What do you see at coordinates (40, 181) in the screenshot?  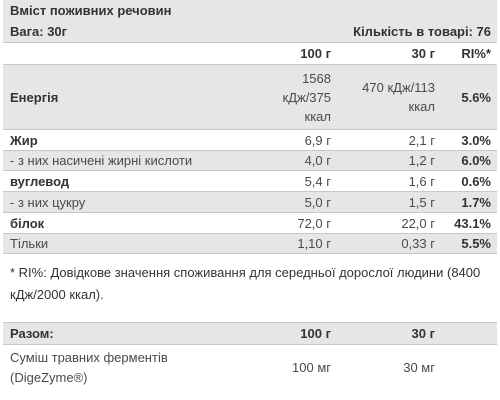 I see `row-label: вуглевод` at bounding box center [40, 181].